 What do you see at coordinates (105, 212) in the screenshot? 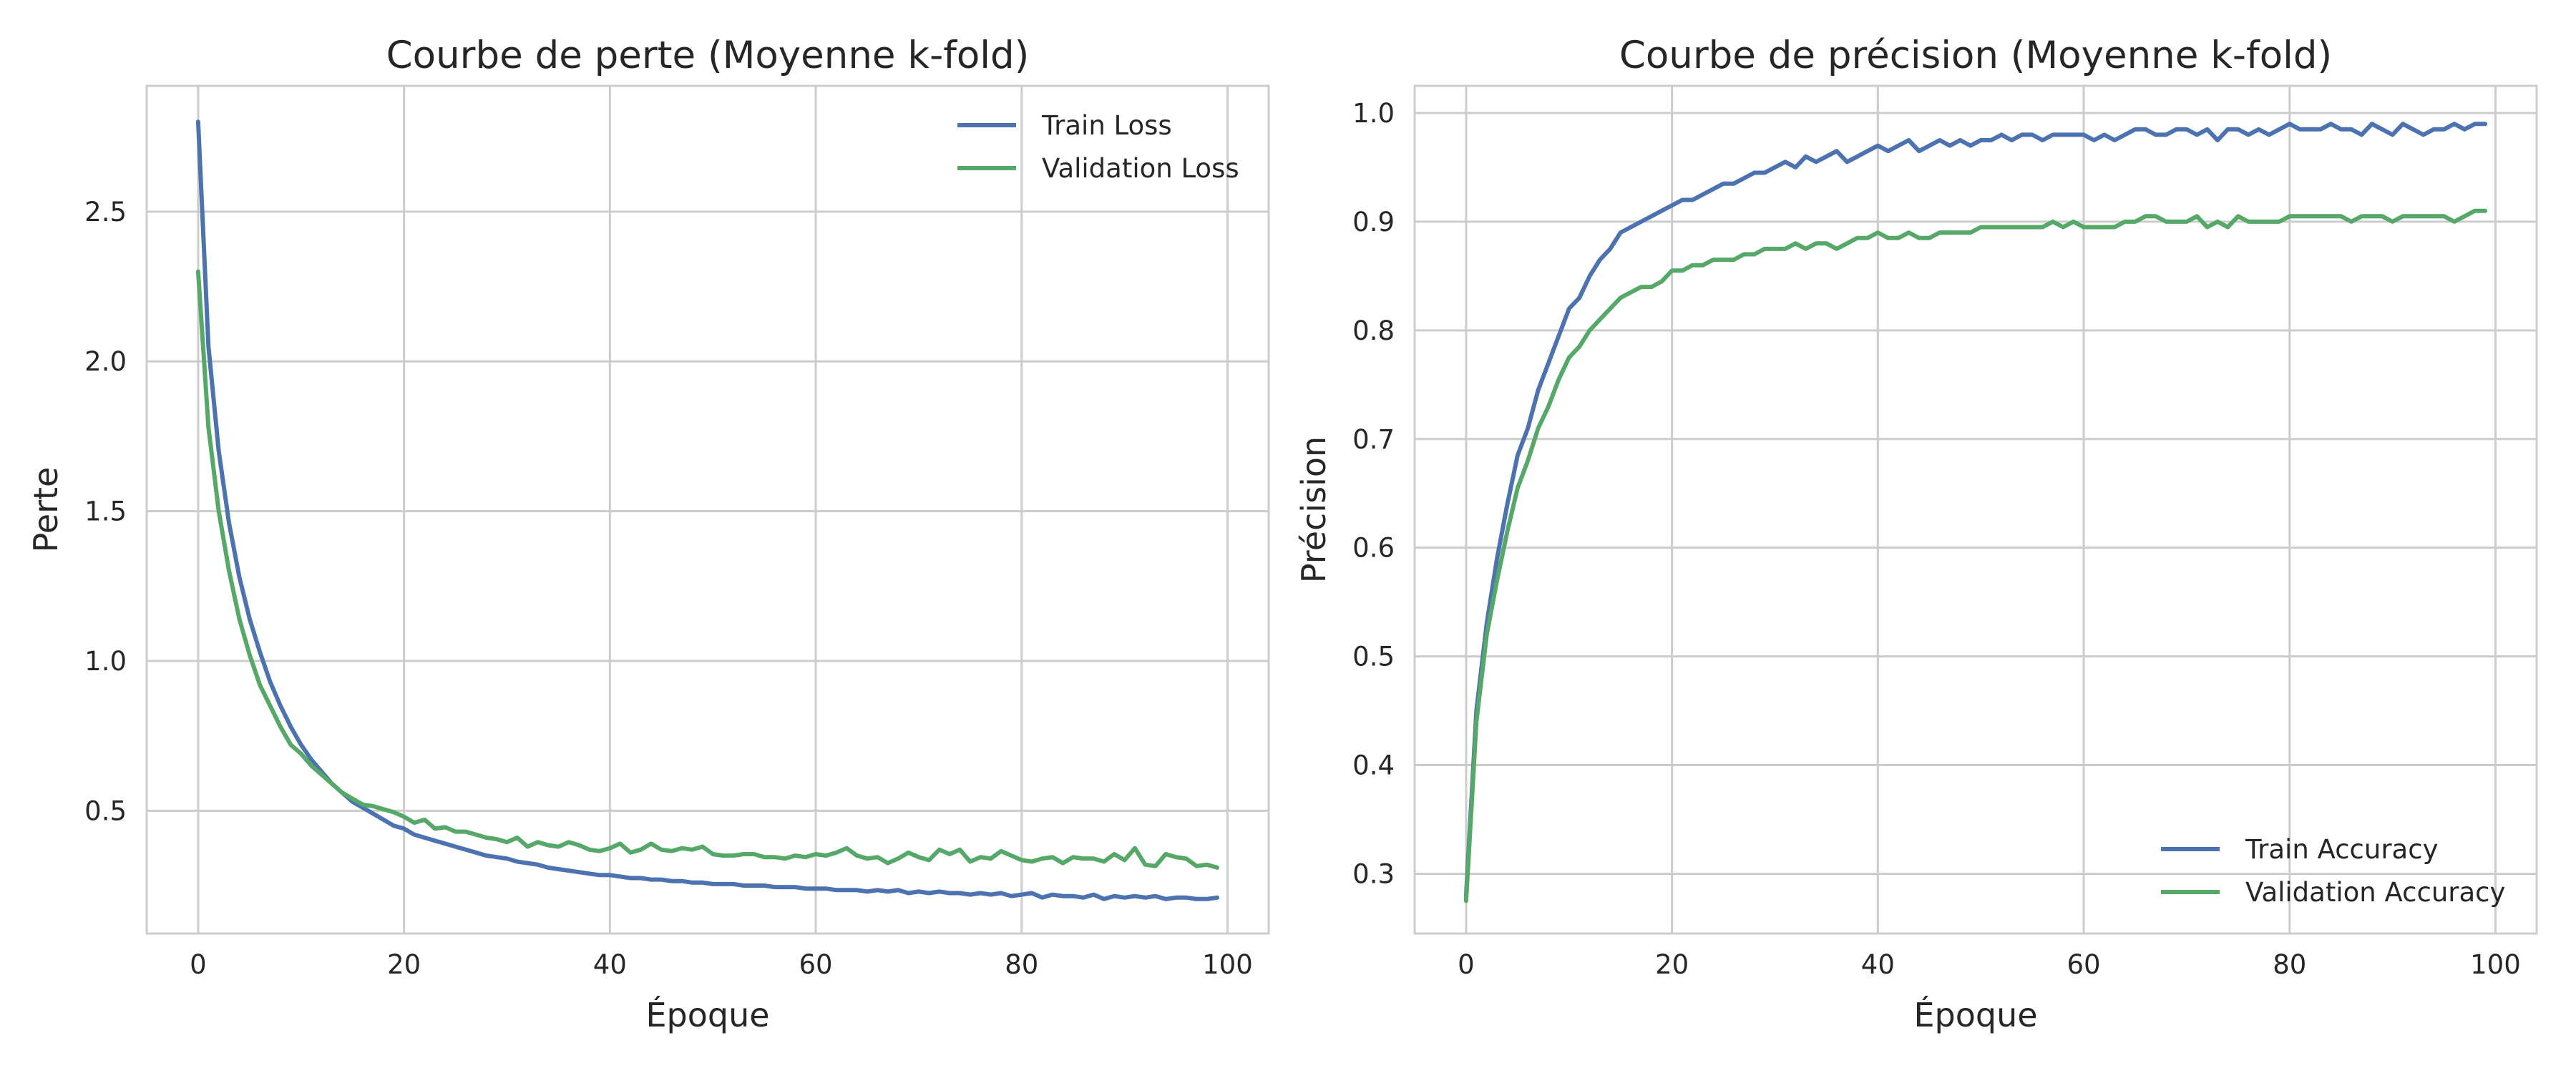
I see `loss-y-tick-label: 2.5` at bounding box center [105, 212].